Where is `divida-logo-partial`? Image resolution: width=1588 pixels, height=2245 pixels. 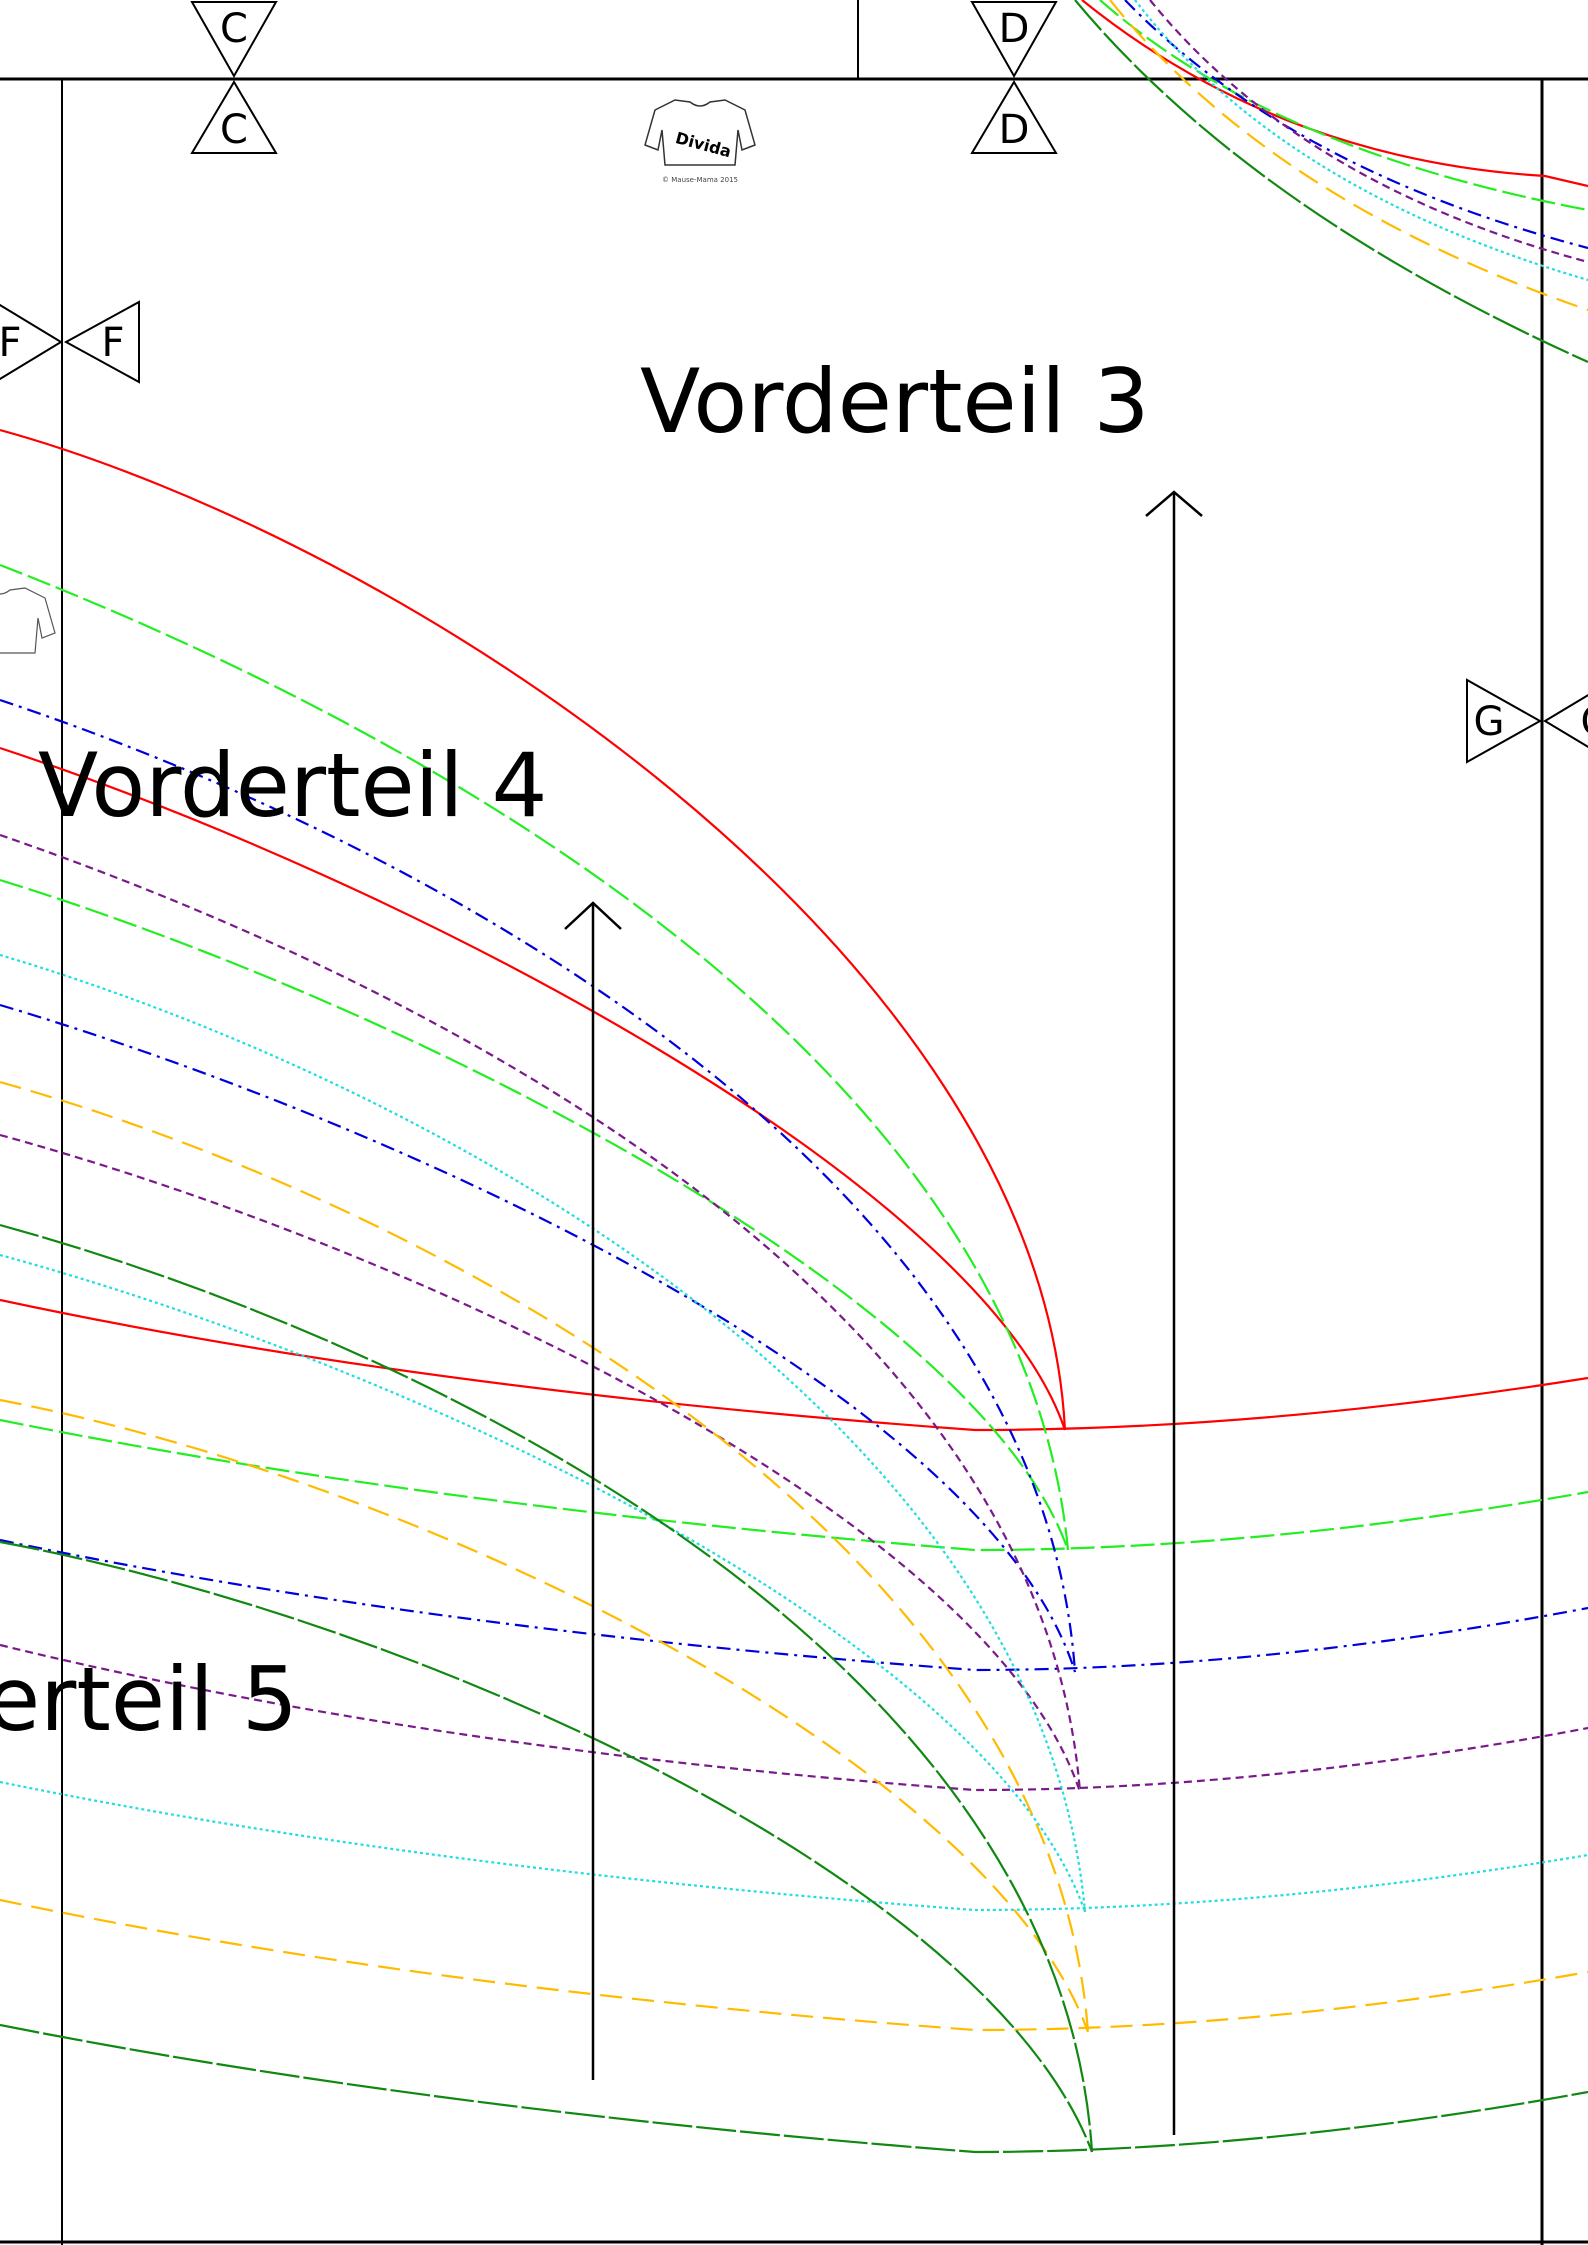 divida-logo-partial is located at coordinates (28, 620).